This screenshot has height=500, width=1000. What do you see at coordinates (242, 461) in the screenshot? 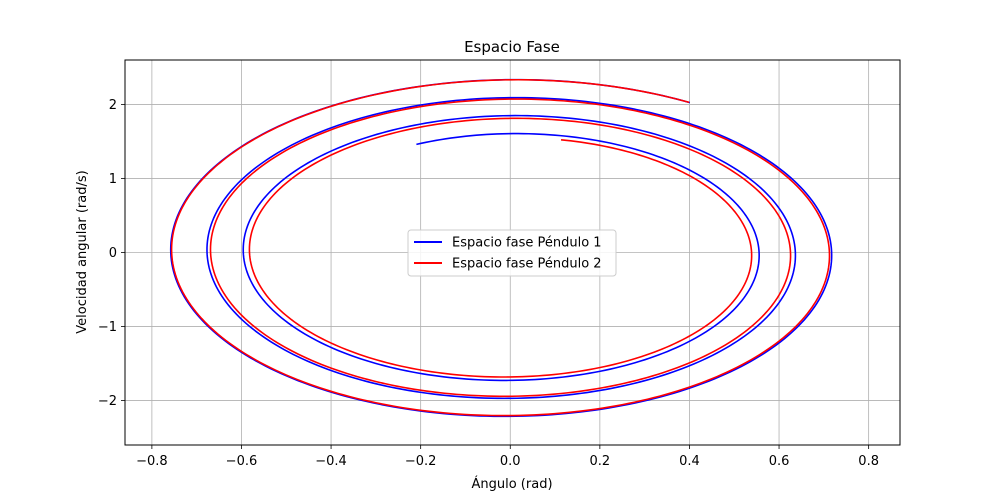
I see `x-tick-label-neg0p6: −0.6` at bounding box center [242, 461].